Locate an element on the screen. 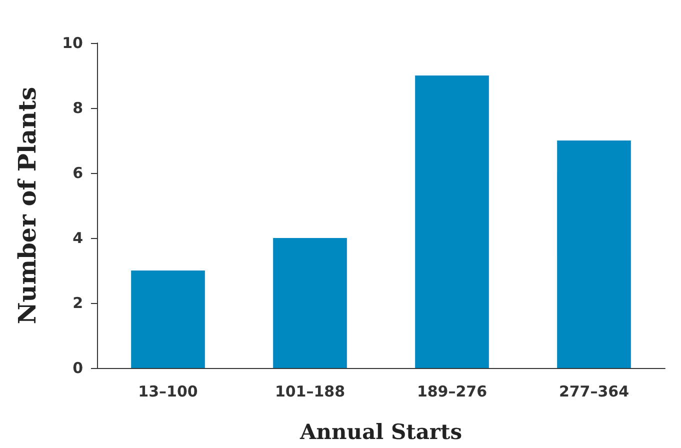 This screenshot has height=448, width=681. x-tick-label: 277–364 is located at coordinates (594, 391).